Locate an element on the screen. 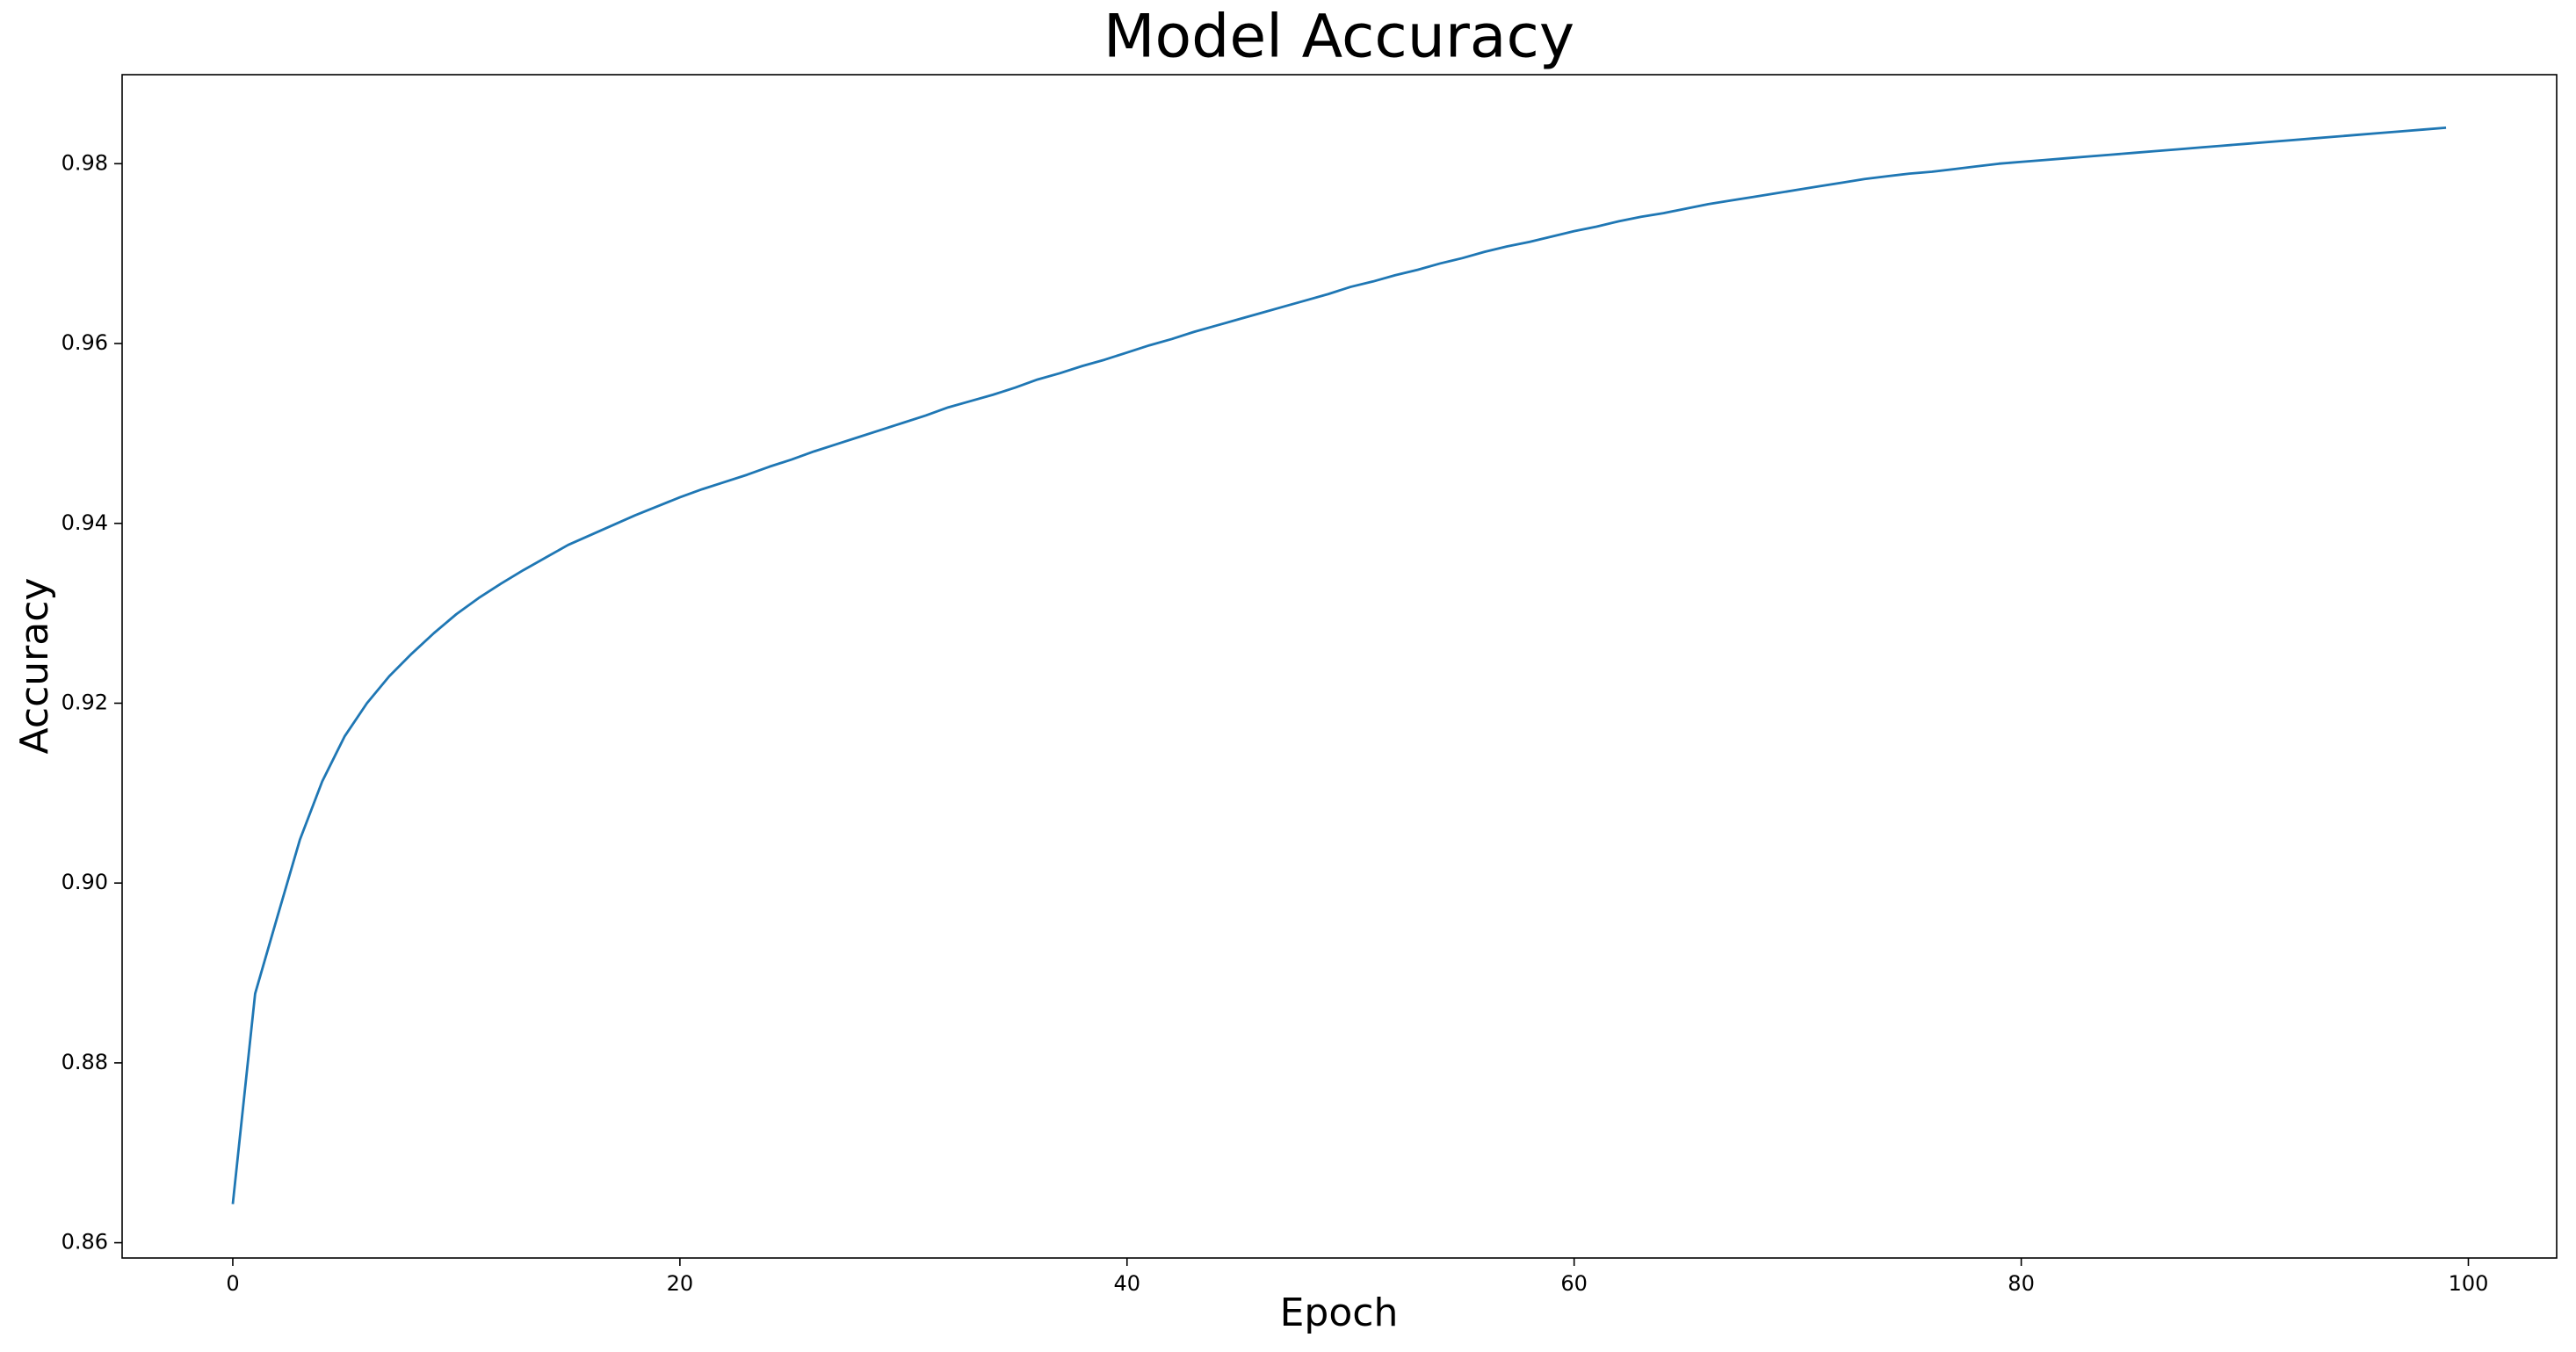 Image resolution: width=2576 pixels, height=1352 pixels. y-tick-label: 0.88 is located at coordinates (85, 1062).